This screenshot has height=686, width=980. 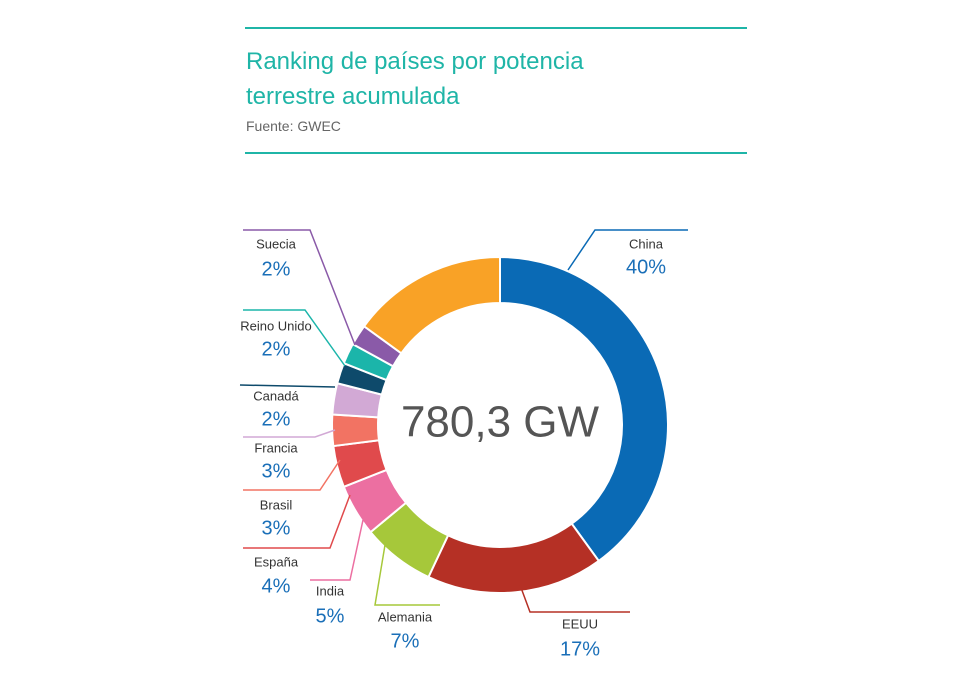 What do you see at coordinates (276, 561) in the screenshot?
I see `slice-label: España` at bounding box center [276, 561].